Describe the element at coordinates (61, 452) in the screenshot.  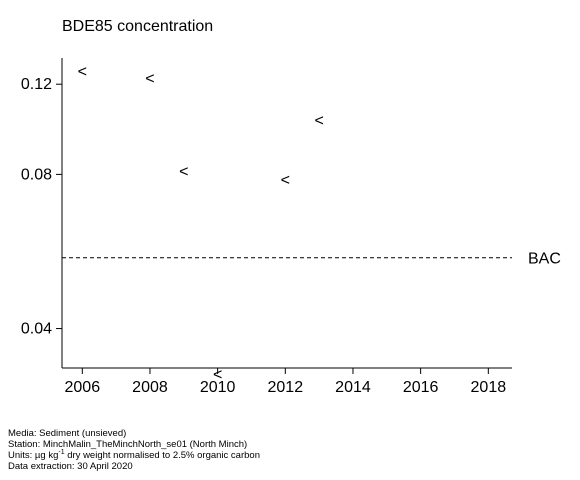
I see `footer-units-sup: -1` at that location.